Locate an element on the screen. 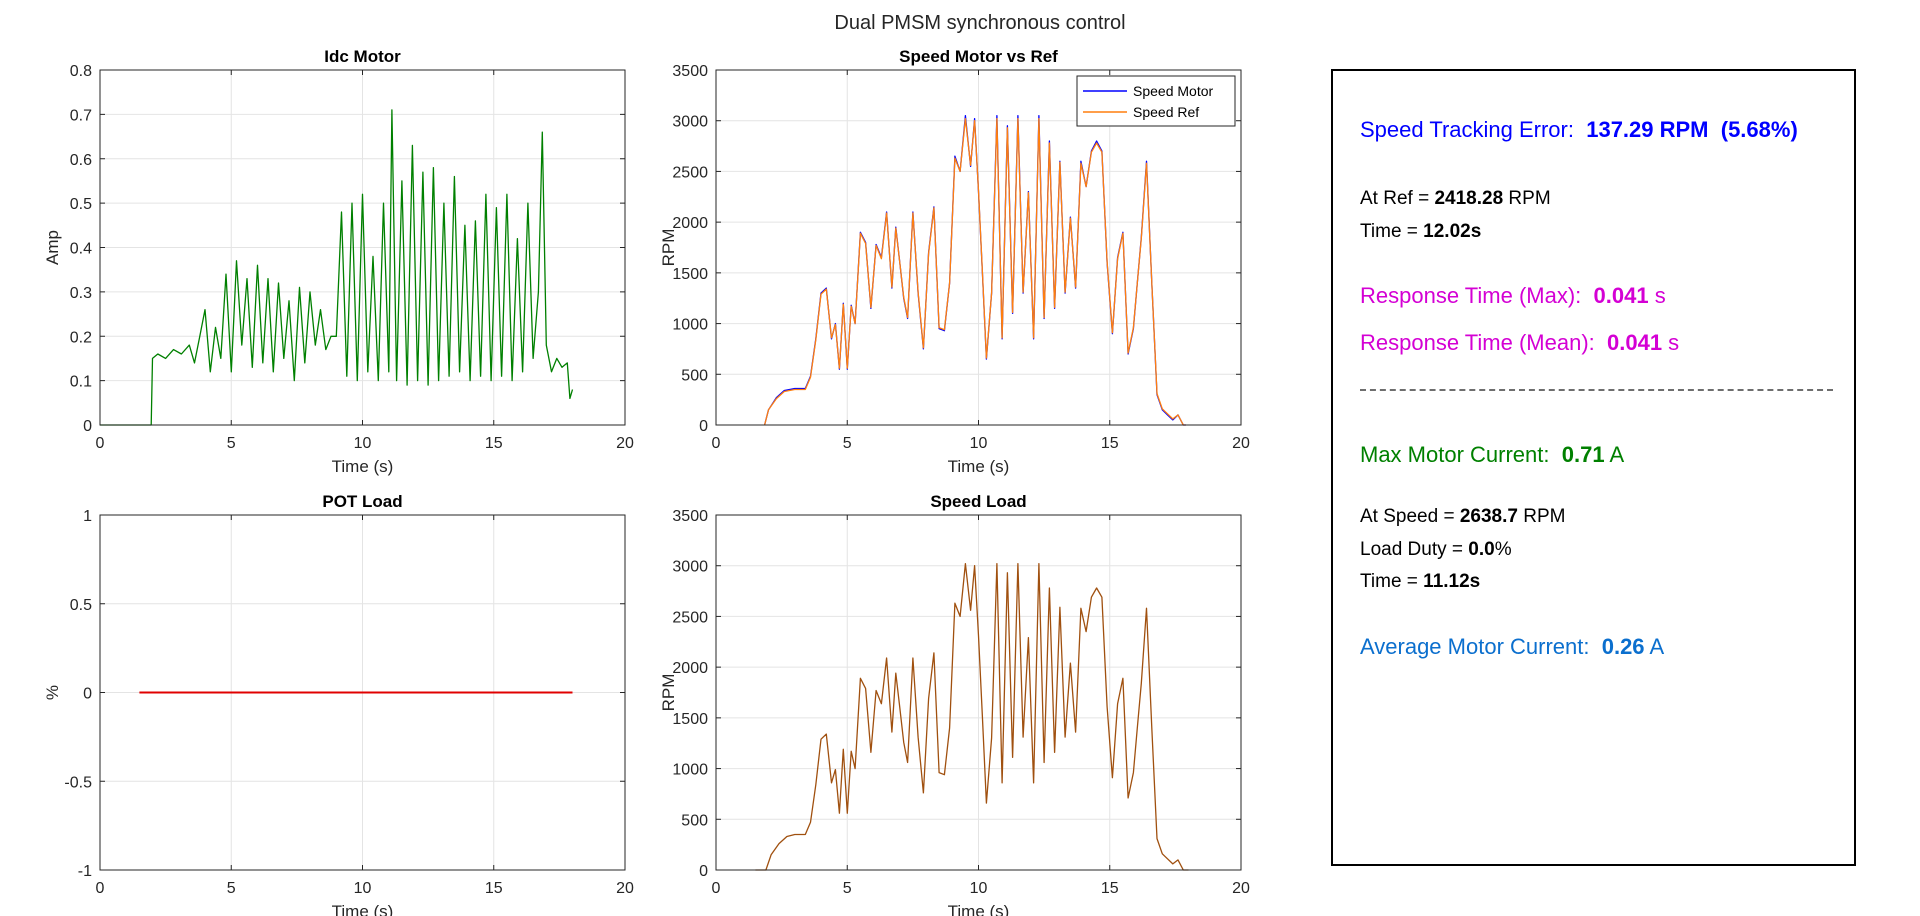 This screenshot has height=916, width=1920. response-mean-line: Response Time (Mean): 0.041 s is located at coordinates (1519, 343).